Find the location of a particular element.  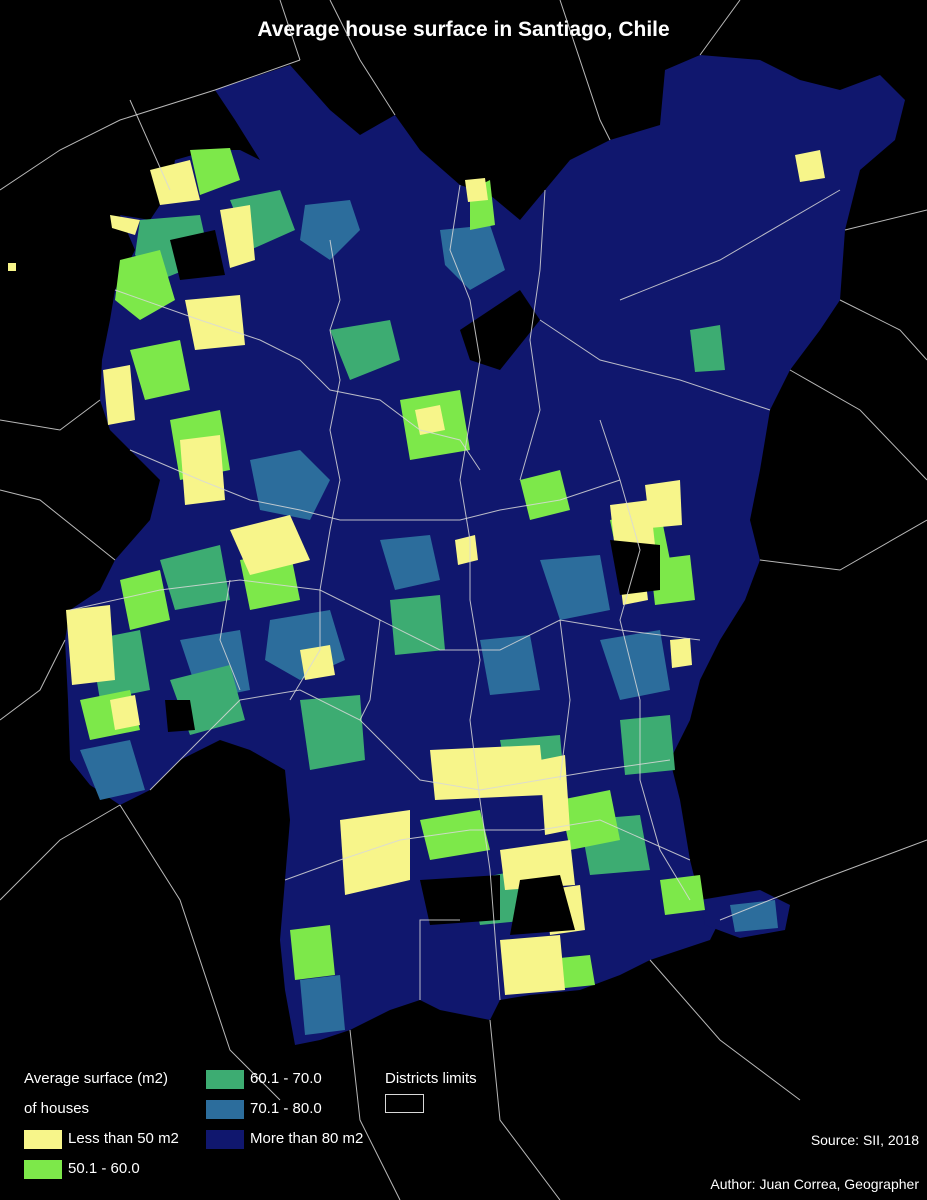

map-title: Average house surface in Santiago, Chile is located at coordinates (463, 29).